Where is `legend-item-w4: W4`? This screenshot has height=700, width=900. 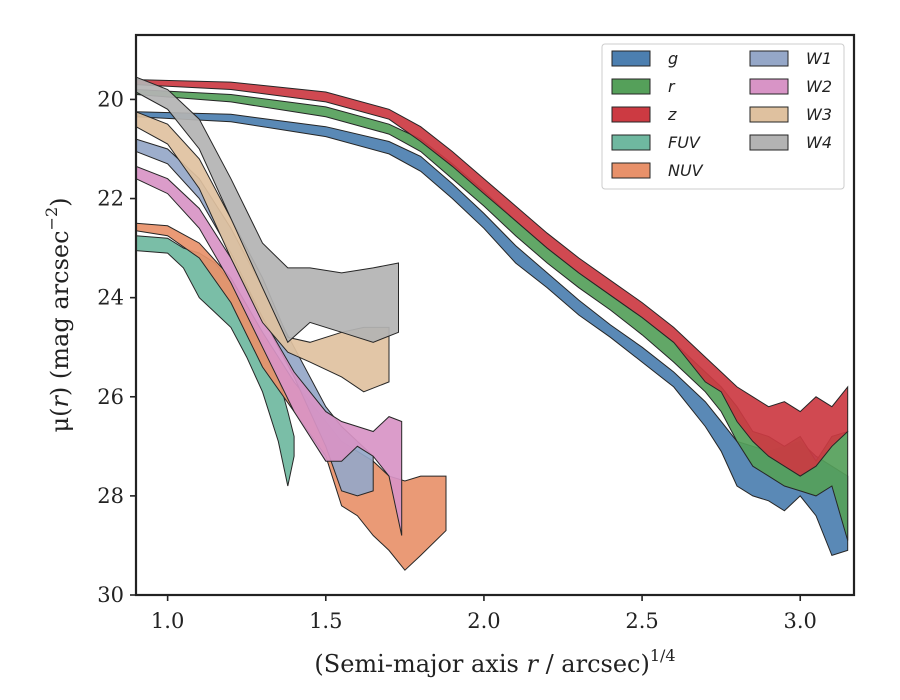 legend-item-w4: W4 is located at coordinates (790, 142).